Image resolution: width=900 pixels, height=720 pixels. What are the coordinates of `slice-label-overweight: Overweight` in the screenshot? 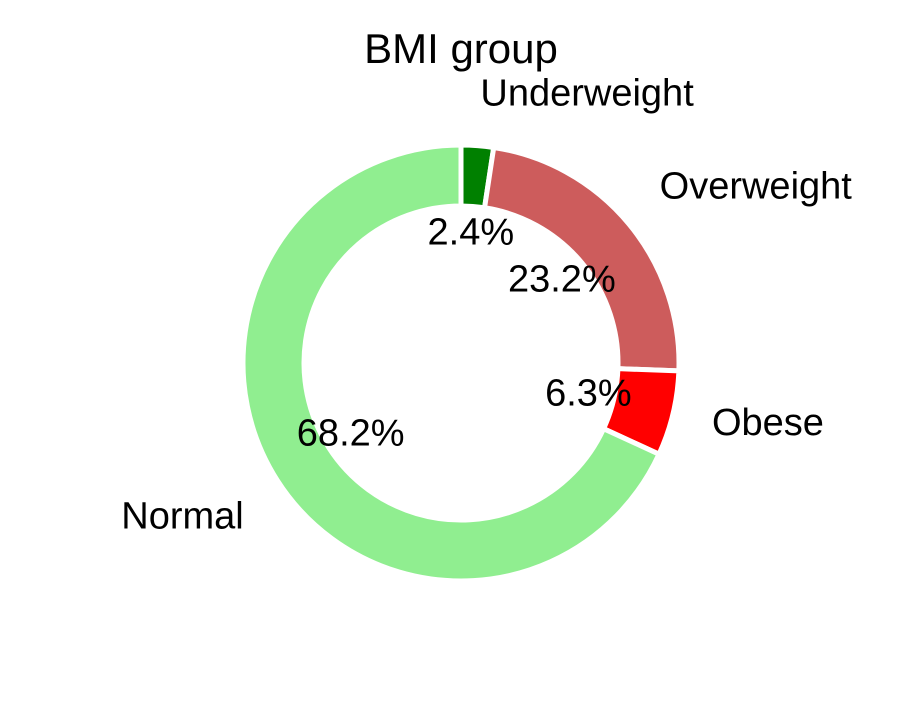 It's located at (756, 186).